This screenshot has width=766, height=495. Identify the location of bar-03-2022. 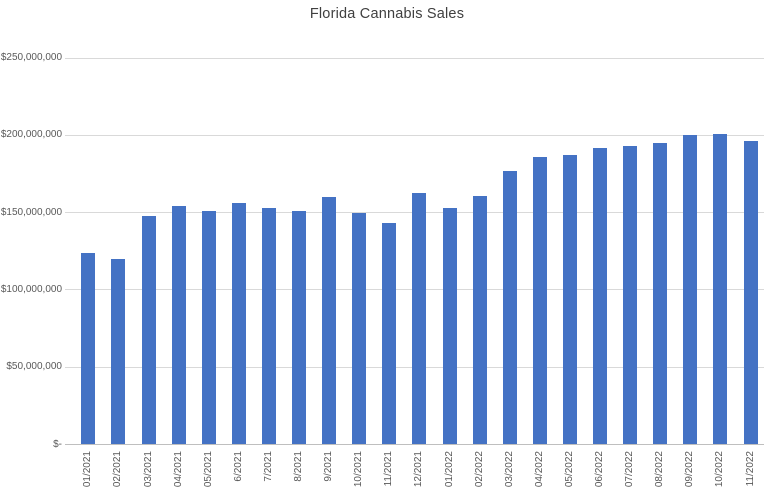
(509, 307).